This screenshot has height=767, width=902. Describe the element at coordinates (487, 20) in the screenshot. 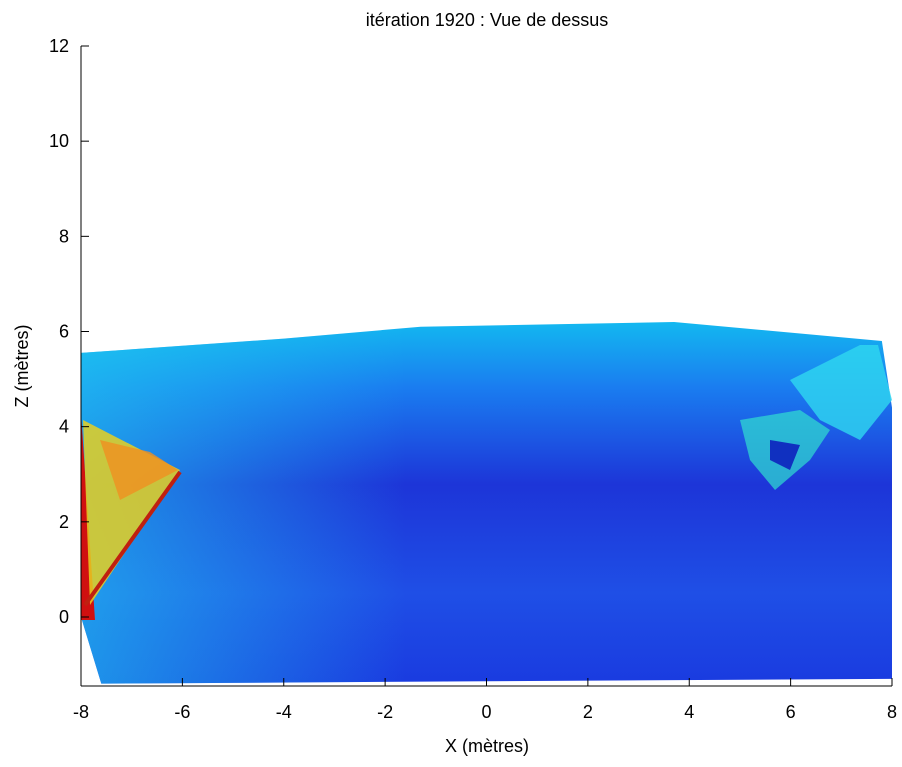

I see `chart-title: itération 1920 : Vue de dessus` at that location.